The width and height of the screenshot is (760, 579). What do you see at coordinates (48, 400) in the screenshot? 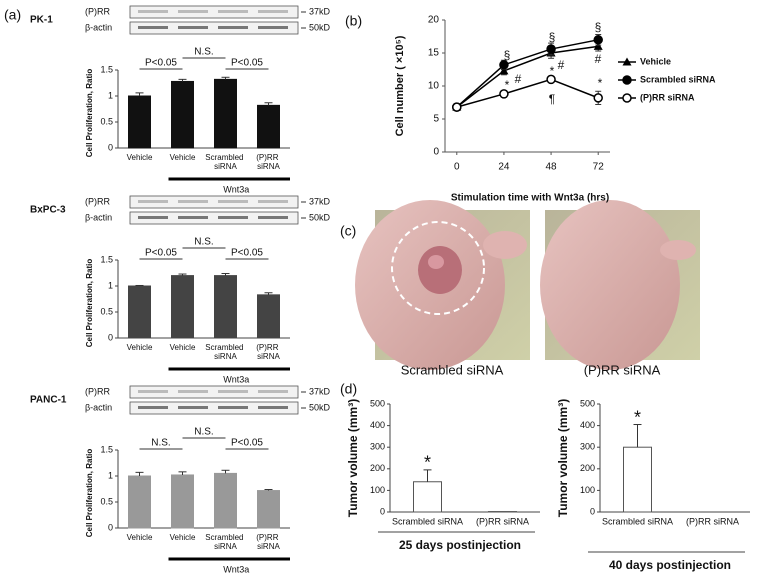
I see `chart-title: PANC-1` at bounding box center [48, 400].